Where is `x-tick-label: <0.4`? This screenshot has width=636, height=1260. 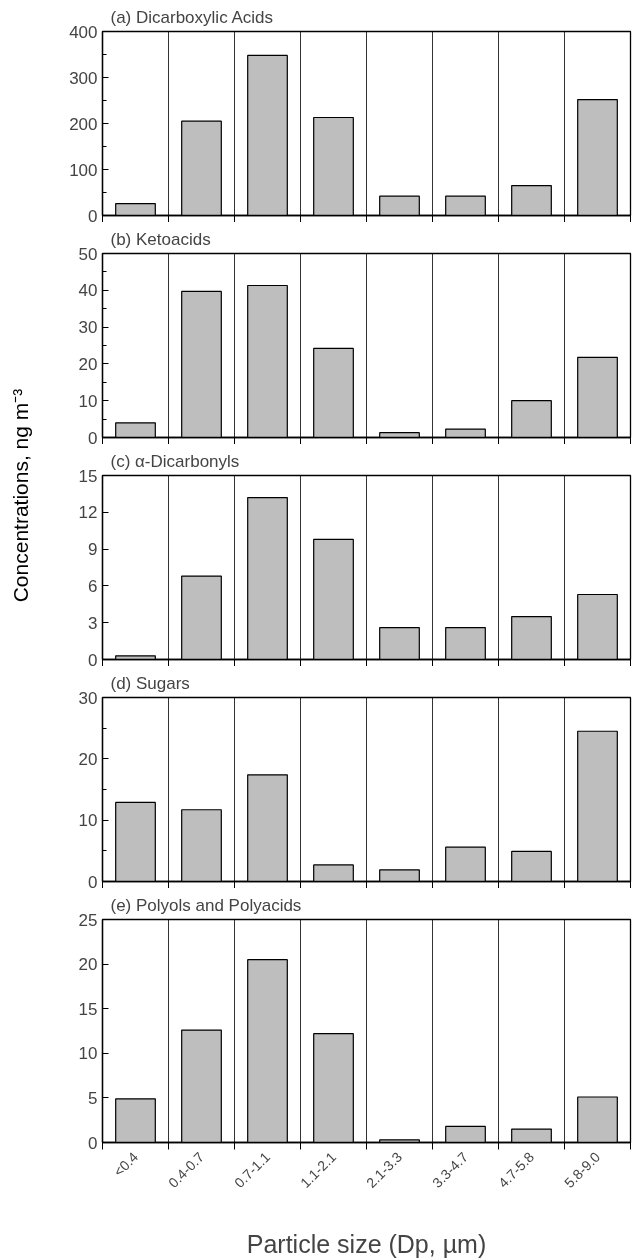 x-tick-label: <0.4 is located at coordinates (126, 1164).